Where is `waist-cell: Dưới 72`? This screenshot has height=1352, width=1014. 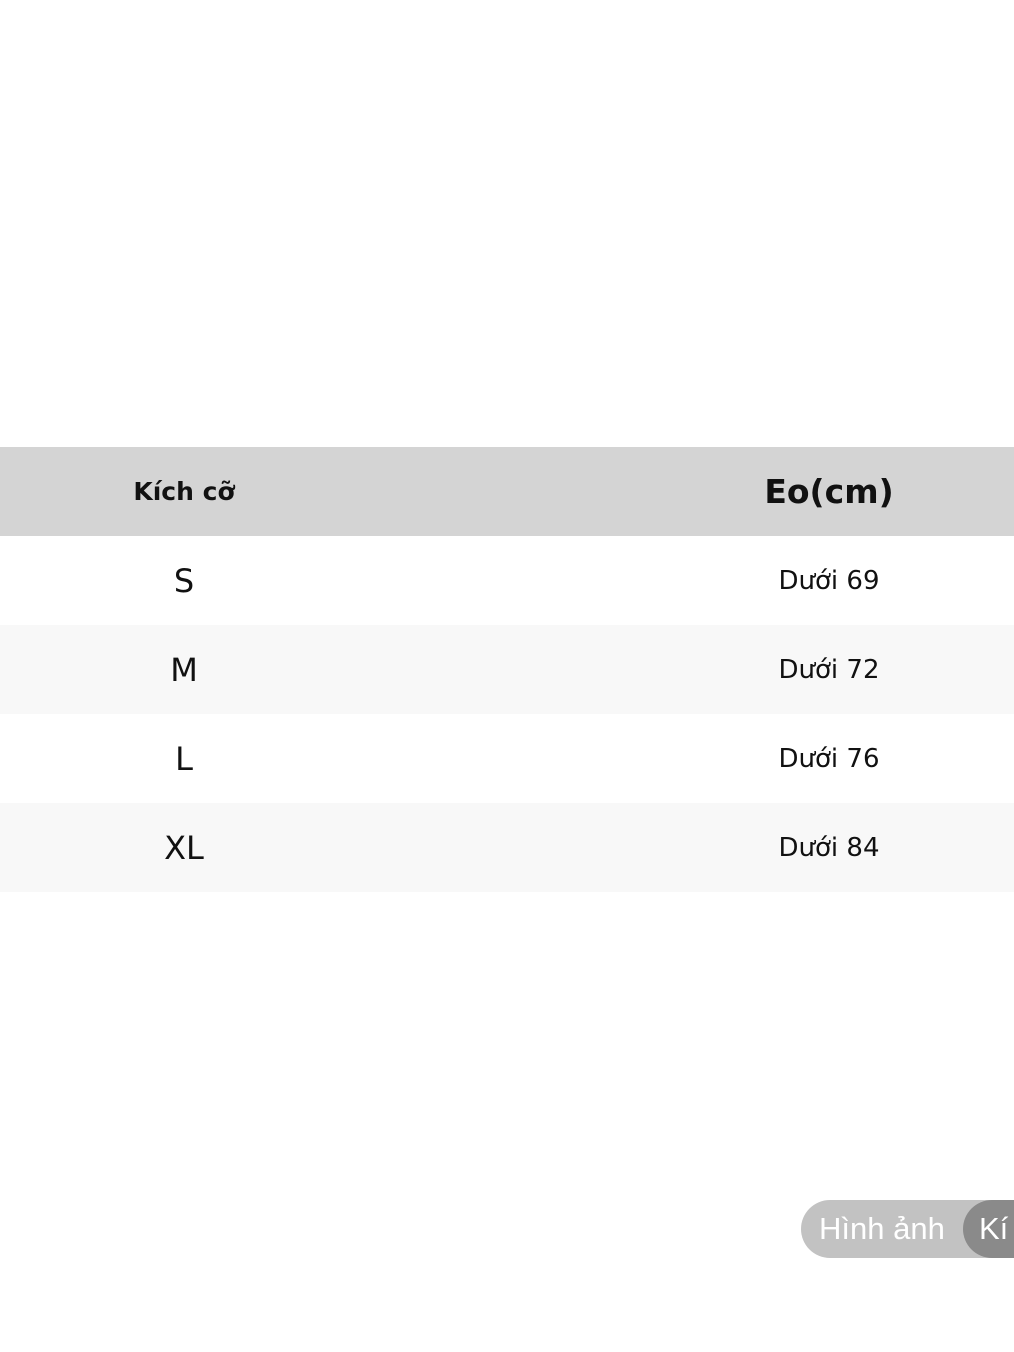
waist-cell: Dưới 72 is located at coordinates (829, 669).